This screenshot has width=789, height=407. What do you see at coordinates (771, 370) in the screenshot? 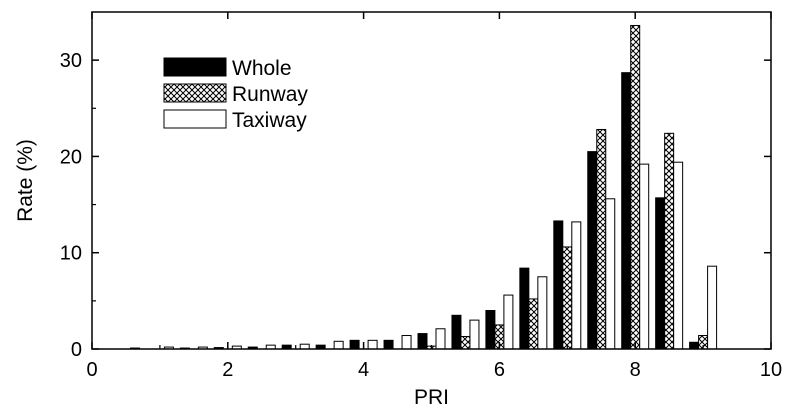
I see `x-tick-label-10: 10` at bounding box center [771, 370].